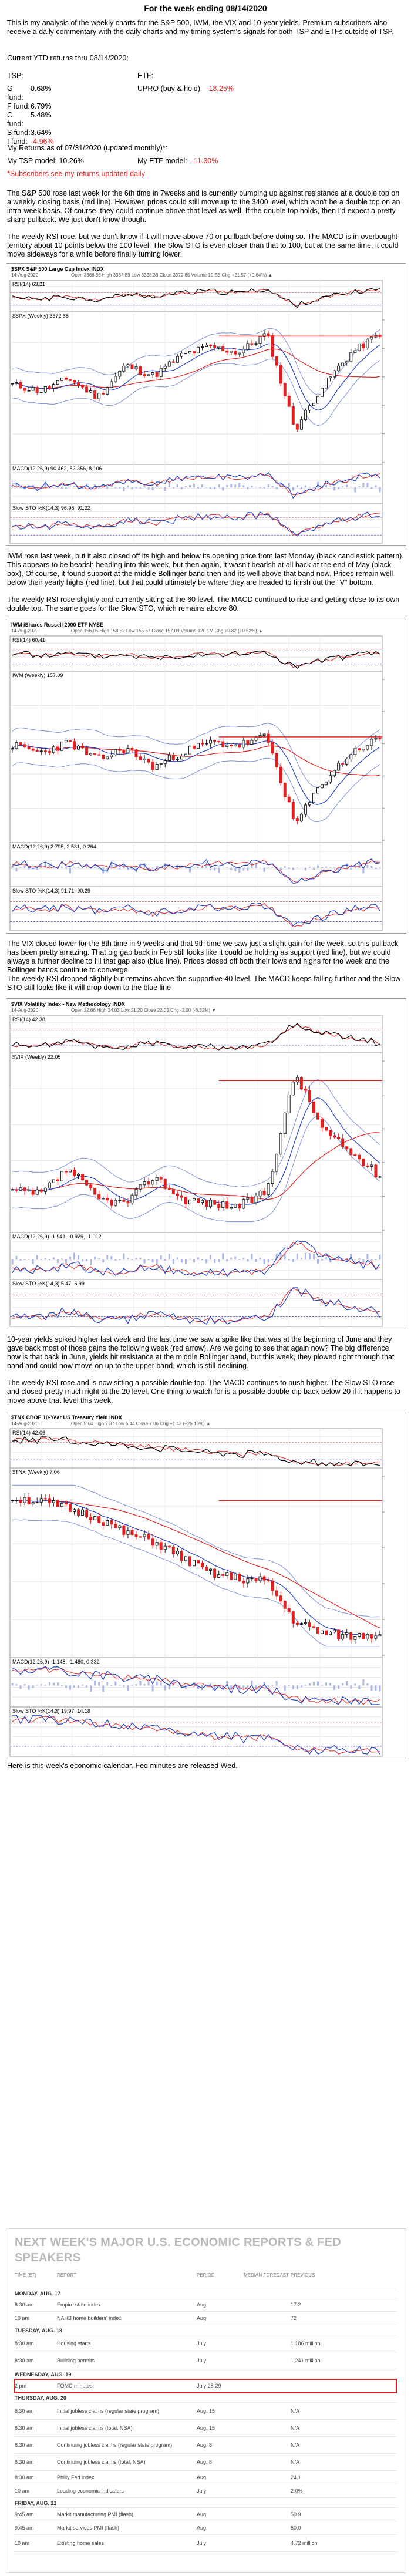  I want to click on rsi-label: RSI(14) 42.06, so click(28, 1433).